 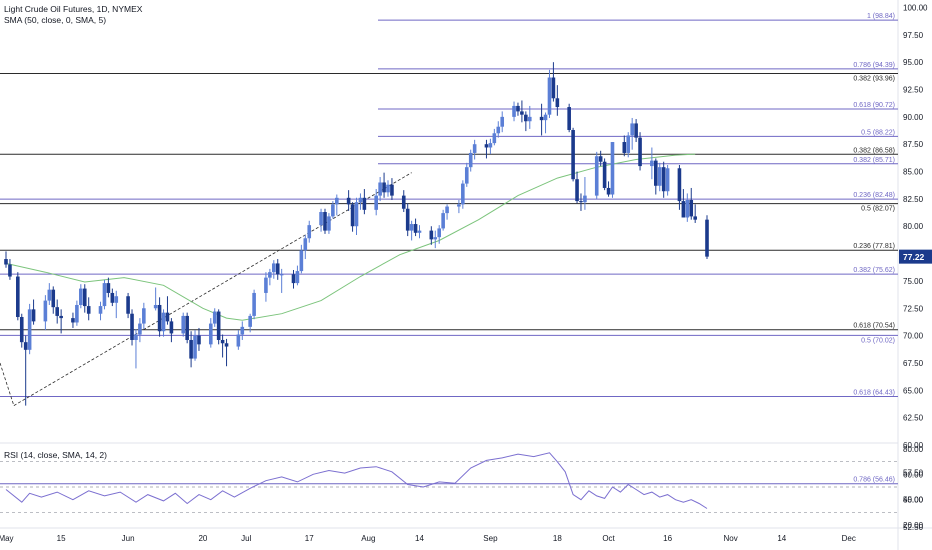 I want to click on instrument-title: Light Crude Oil Futures, 1D, NYMEX, so click(x=73, y=9).